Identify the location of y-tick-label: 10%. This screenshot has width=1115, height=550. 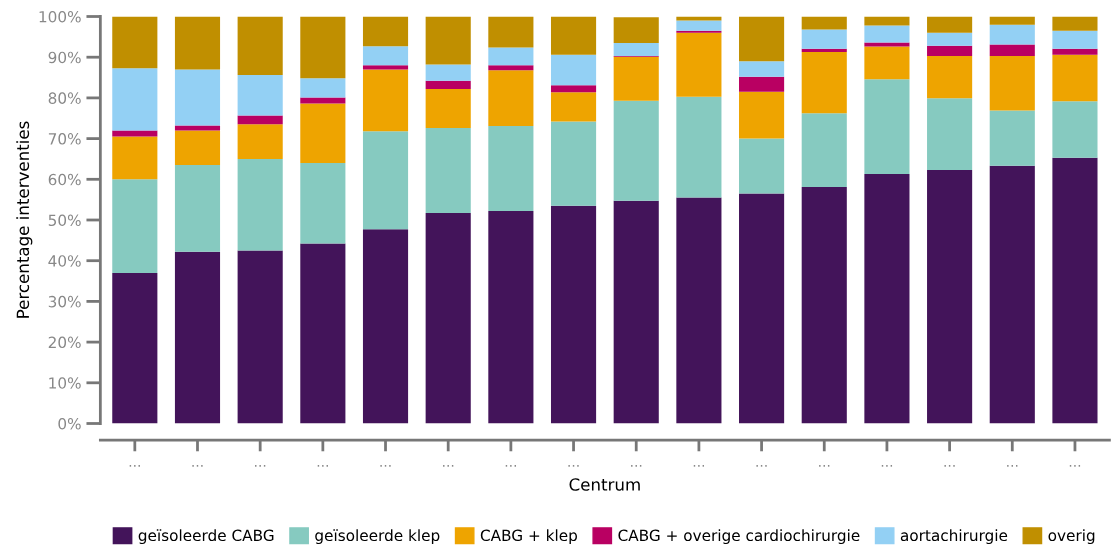
(65, 383).